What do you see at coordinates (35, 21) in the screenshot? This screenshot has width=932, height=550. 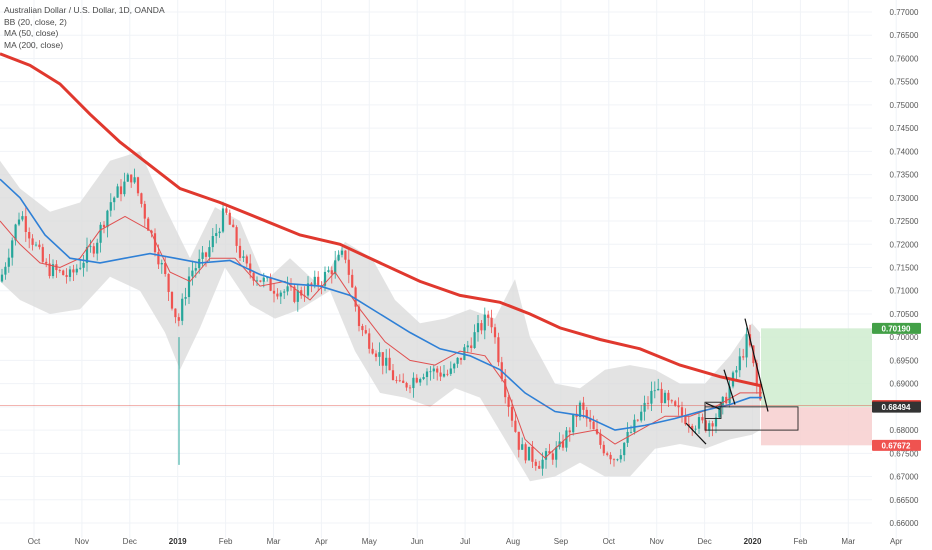 I see `legend-bb: BB (20, close, 2)` at bounding box center [35, 21].